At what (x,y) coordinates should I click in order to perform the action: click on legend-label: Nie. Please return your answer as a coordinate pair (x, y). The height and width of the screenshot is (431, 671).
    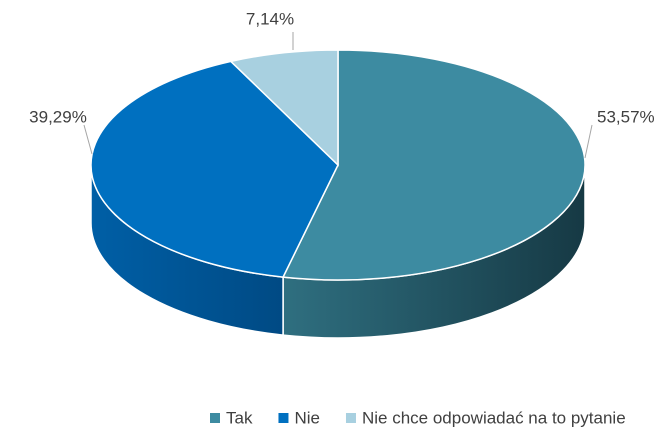
    Looking at the image, I should click on (307, 417).